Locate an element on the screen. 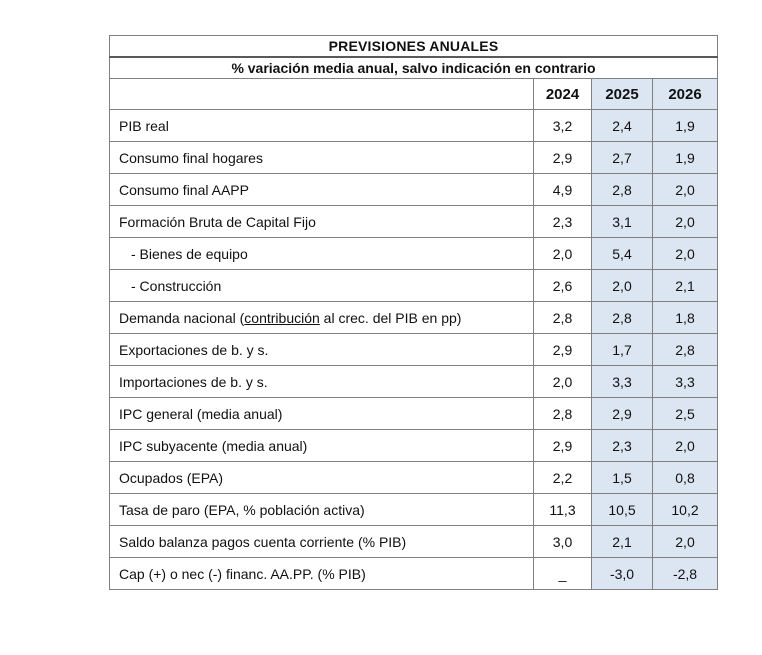  value-cell: _ is located at coordinates (562, 573).